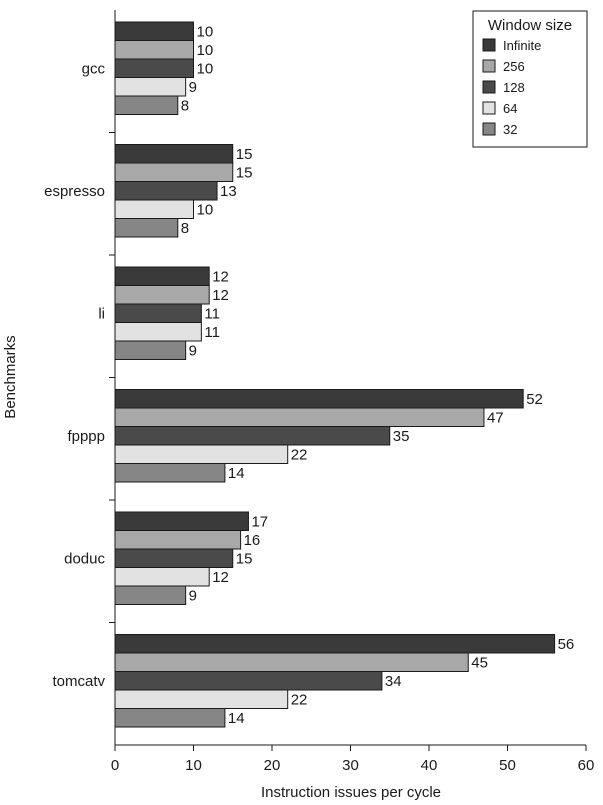 The height and width of the screenshot is (805, 603). I want to click on value-label-gcc-256: 10, so click(205, 50).